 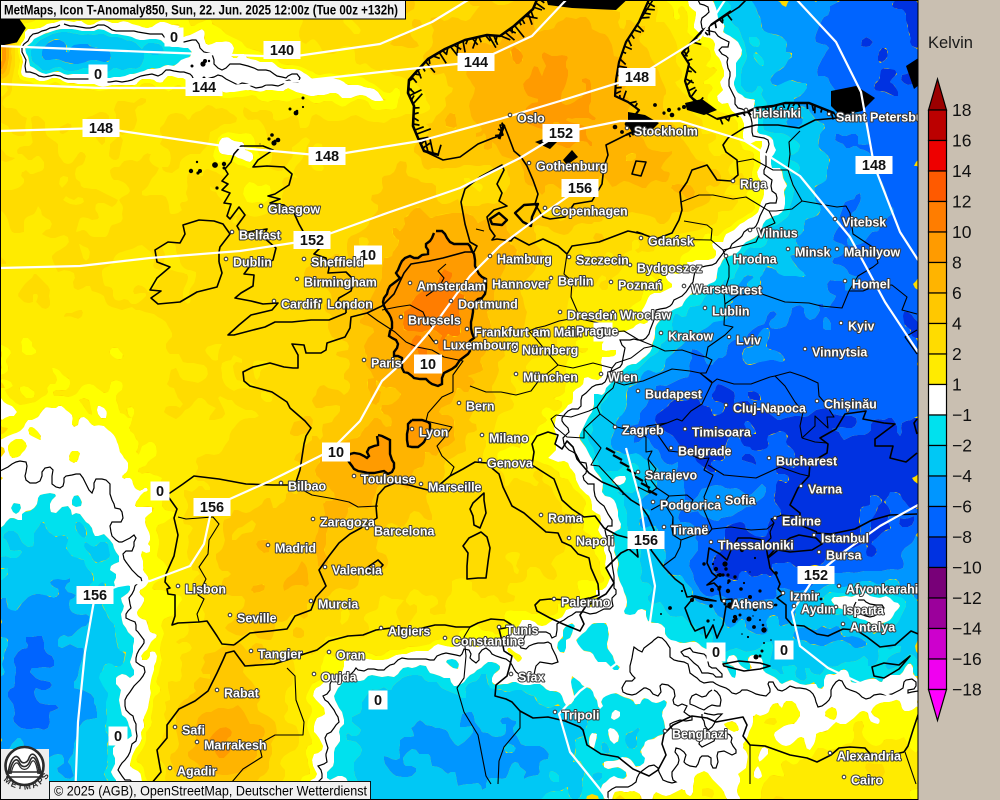 I want to click on svg-text: Benghazi, so click(x=700, y=735).